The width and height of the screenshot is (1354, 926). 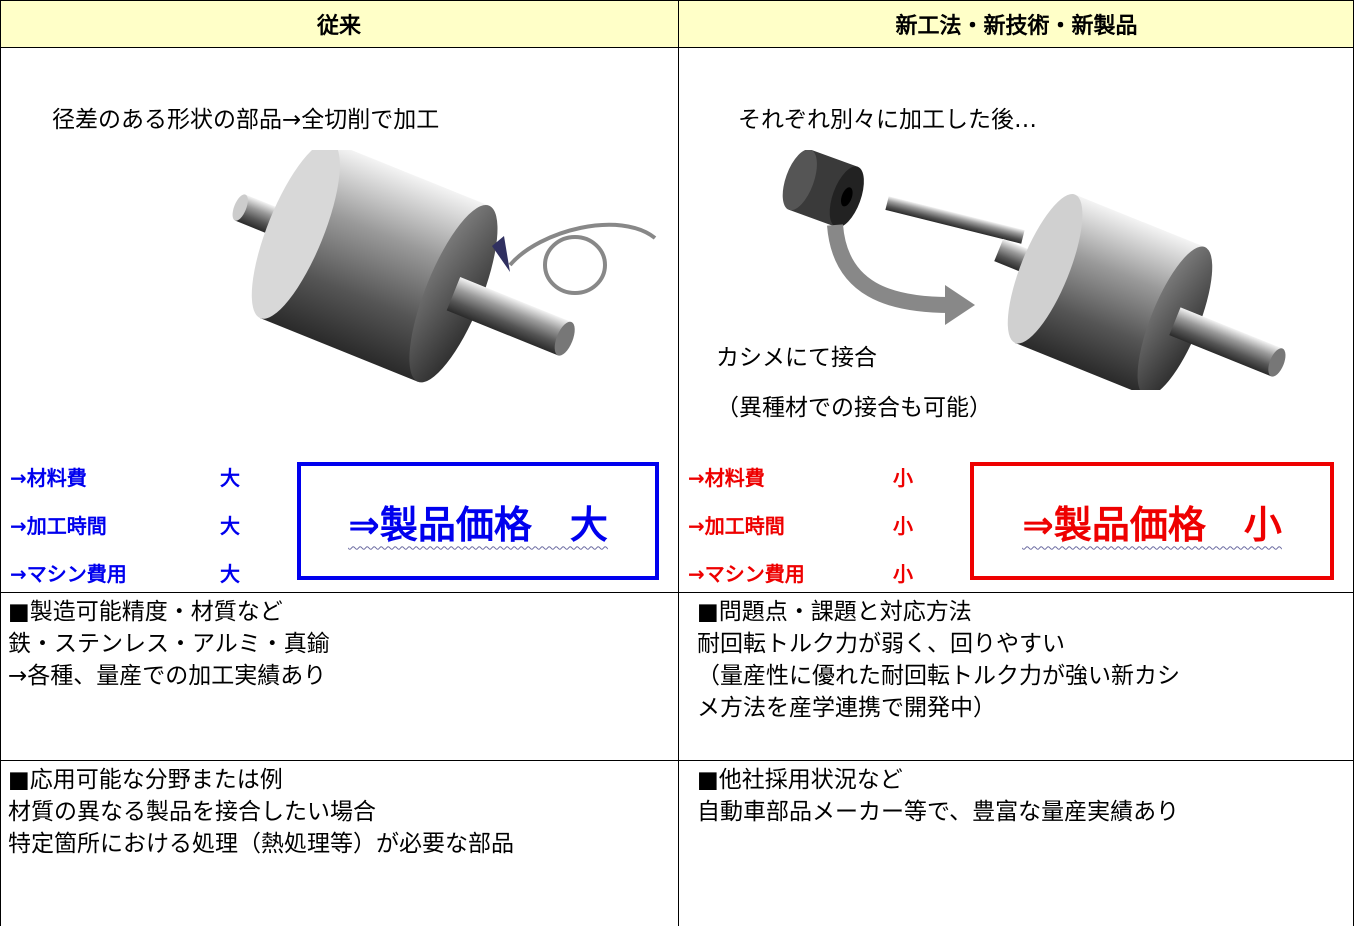 I want to click on header-left: 従来, so click(x=339, y=24).